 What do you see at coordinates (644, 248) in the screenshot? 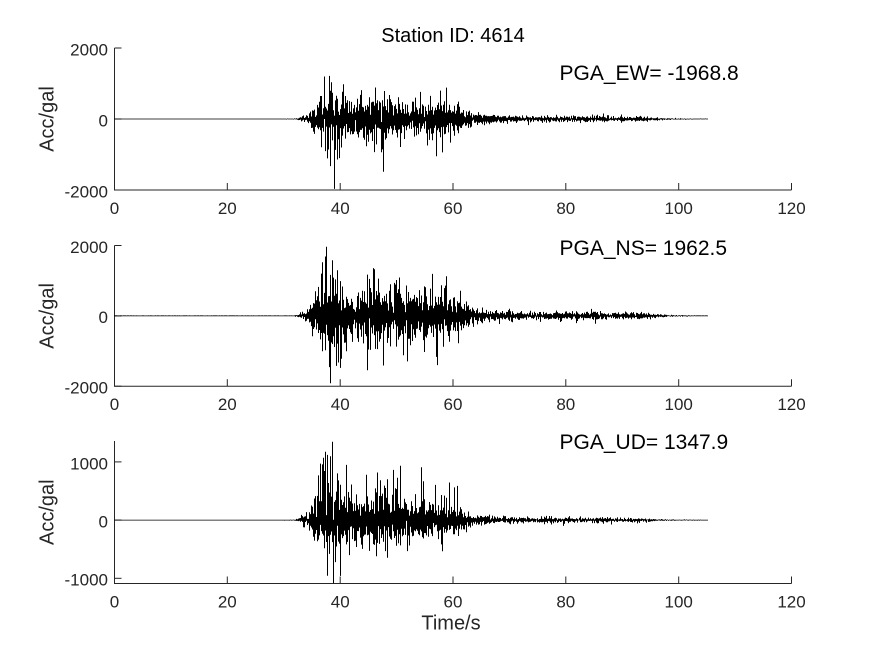
I see `svg-text: PGA_NS= 1962.5` at bounding box center [644, 248].